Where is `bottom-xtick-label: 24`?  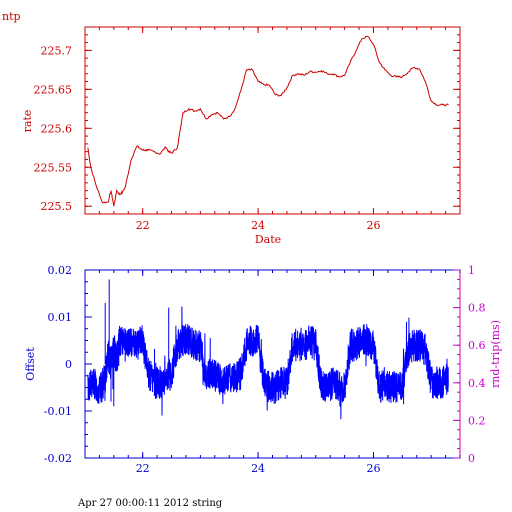 bottom-xtick-label: 24 is located at coordinates (258, 468).